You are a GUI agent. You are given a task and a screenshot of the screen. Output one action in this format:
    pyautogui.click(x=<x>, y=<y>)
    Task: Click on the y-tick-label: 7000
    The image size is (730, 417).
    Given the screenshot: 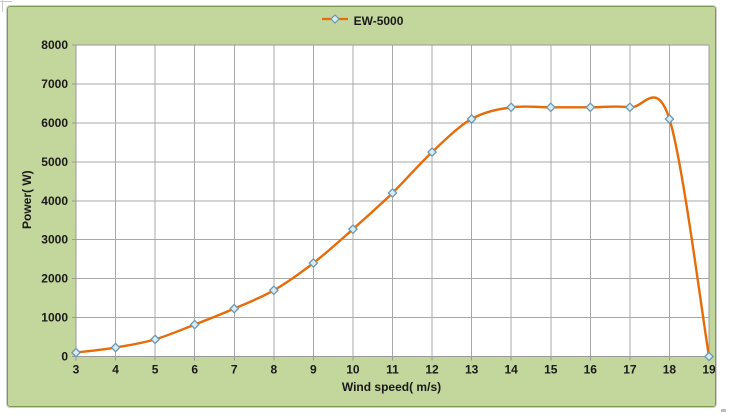 What is the action you would take?
    pyautogui.click(x=54, y=84)
    